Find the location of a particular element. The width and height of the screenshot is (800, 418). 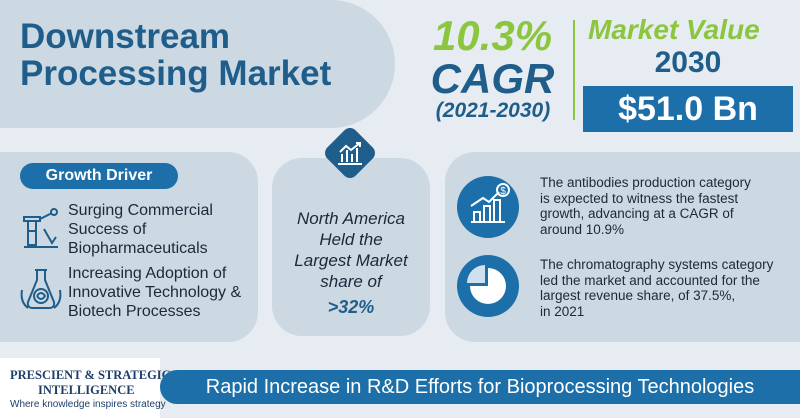

divider is located at coordinates (574, 70).